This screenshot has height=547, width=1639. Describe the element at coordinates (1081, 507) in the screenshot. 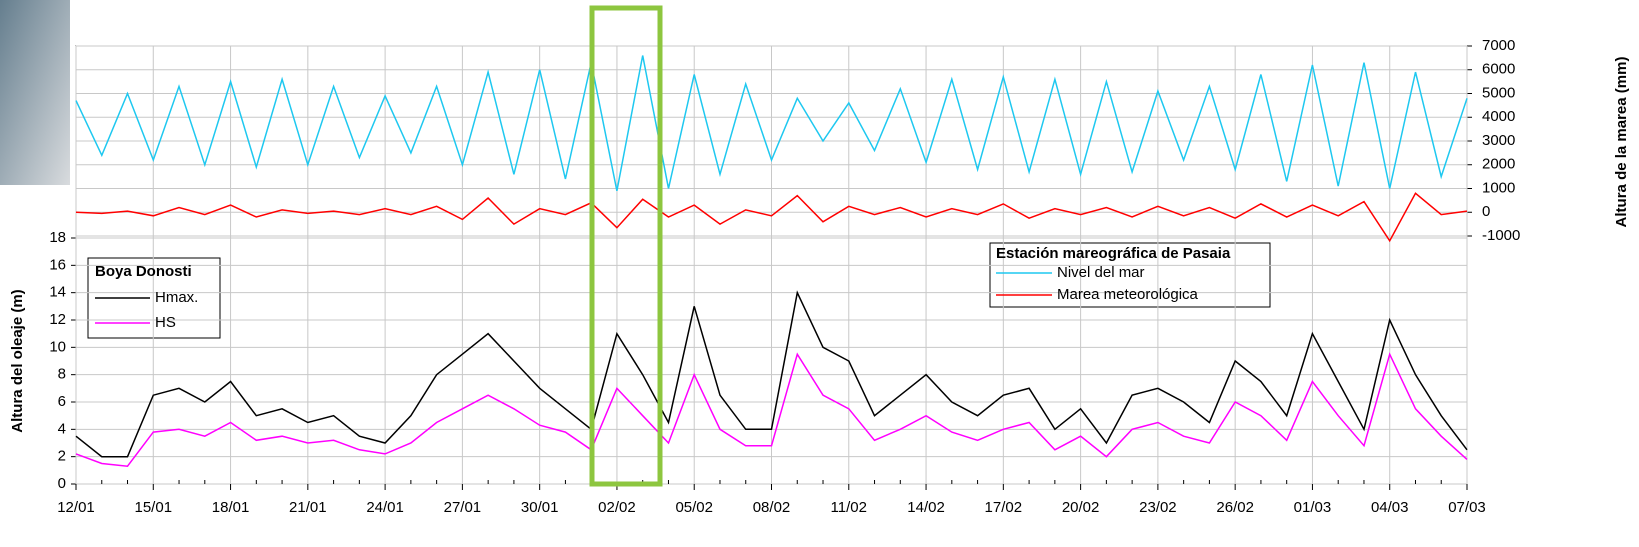

I see `x-tick-label: 20/02` at that location.